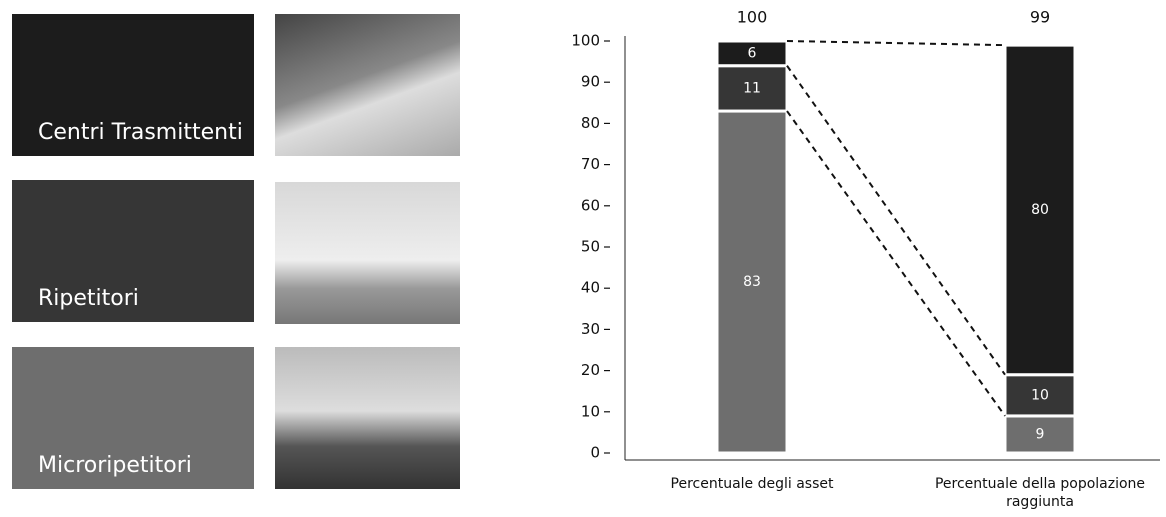 This screenshot has height=517, width=1166. What do you see at coordinates (590, 164) in the screenshot?
I see `y-tick-label: 70` at bounding box center [590, 164].